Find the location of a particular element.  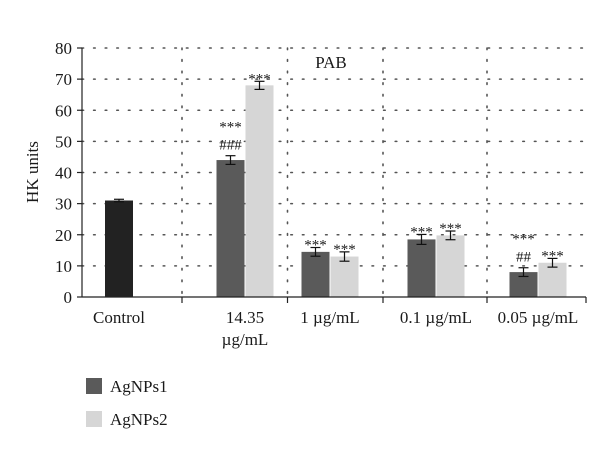

y-axis-label: HK units is located at coordinates (32, 172).